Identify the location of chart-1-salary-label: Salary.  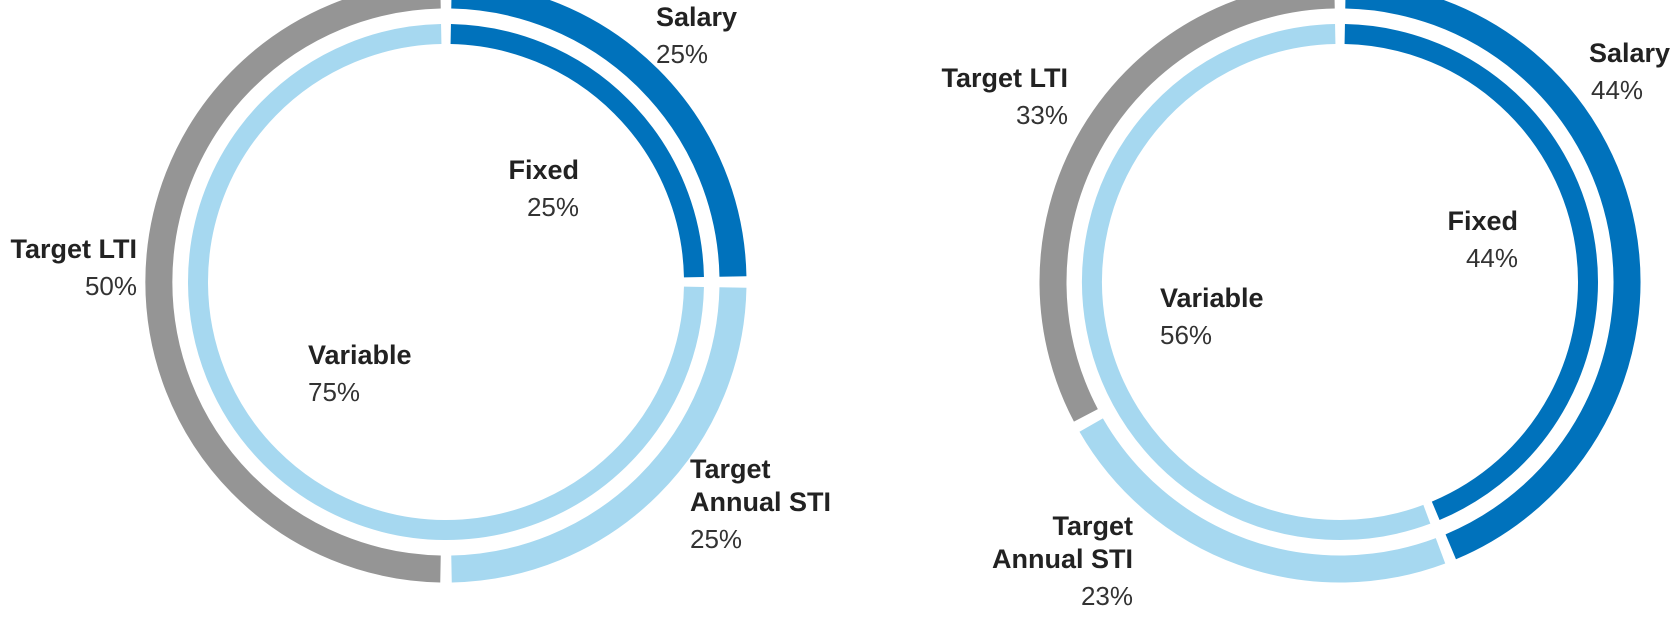
(696, 17).